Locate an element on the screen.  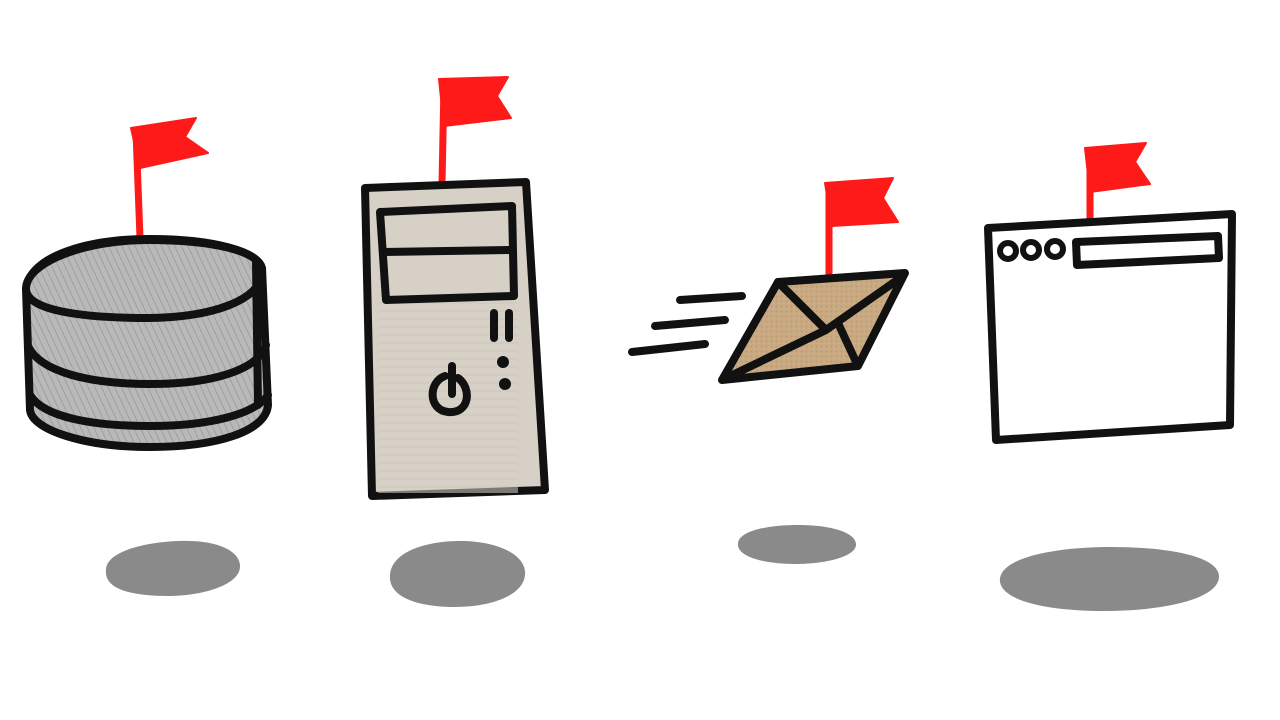
server-led-top is located at coordinates (503, 362).